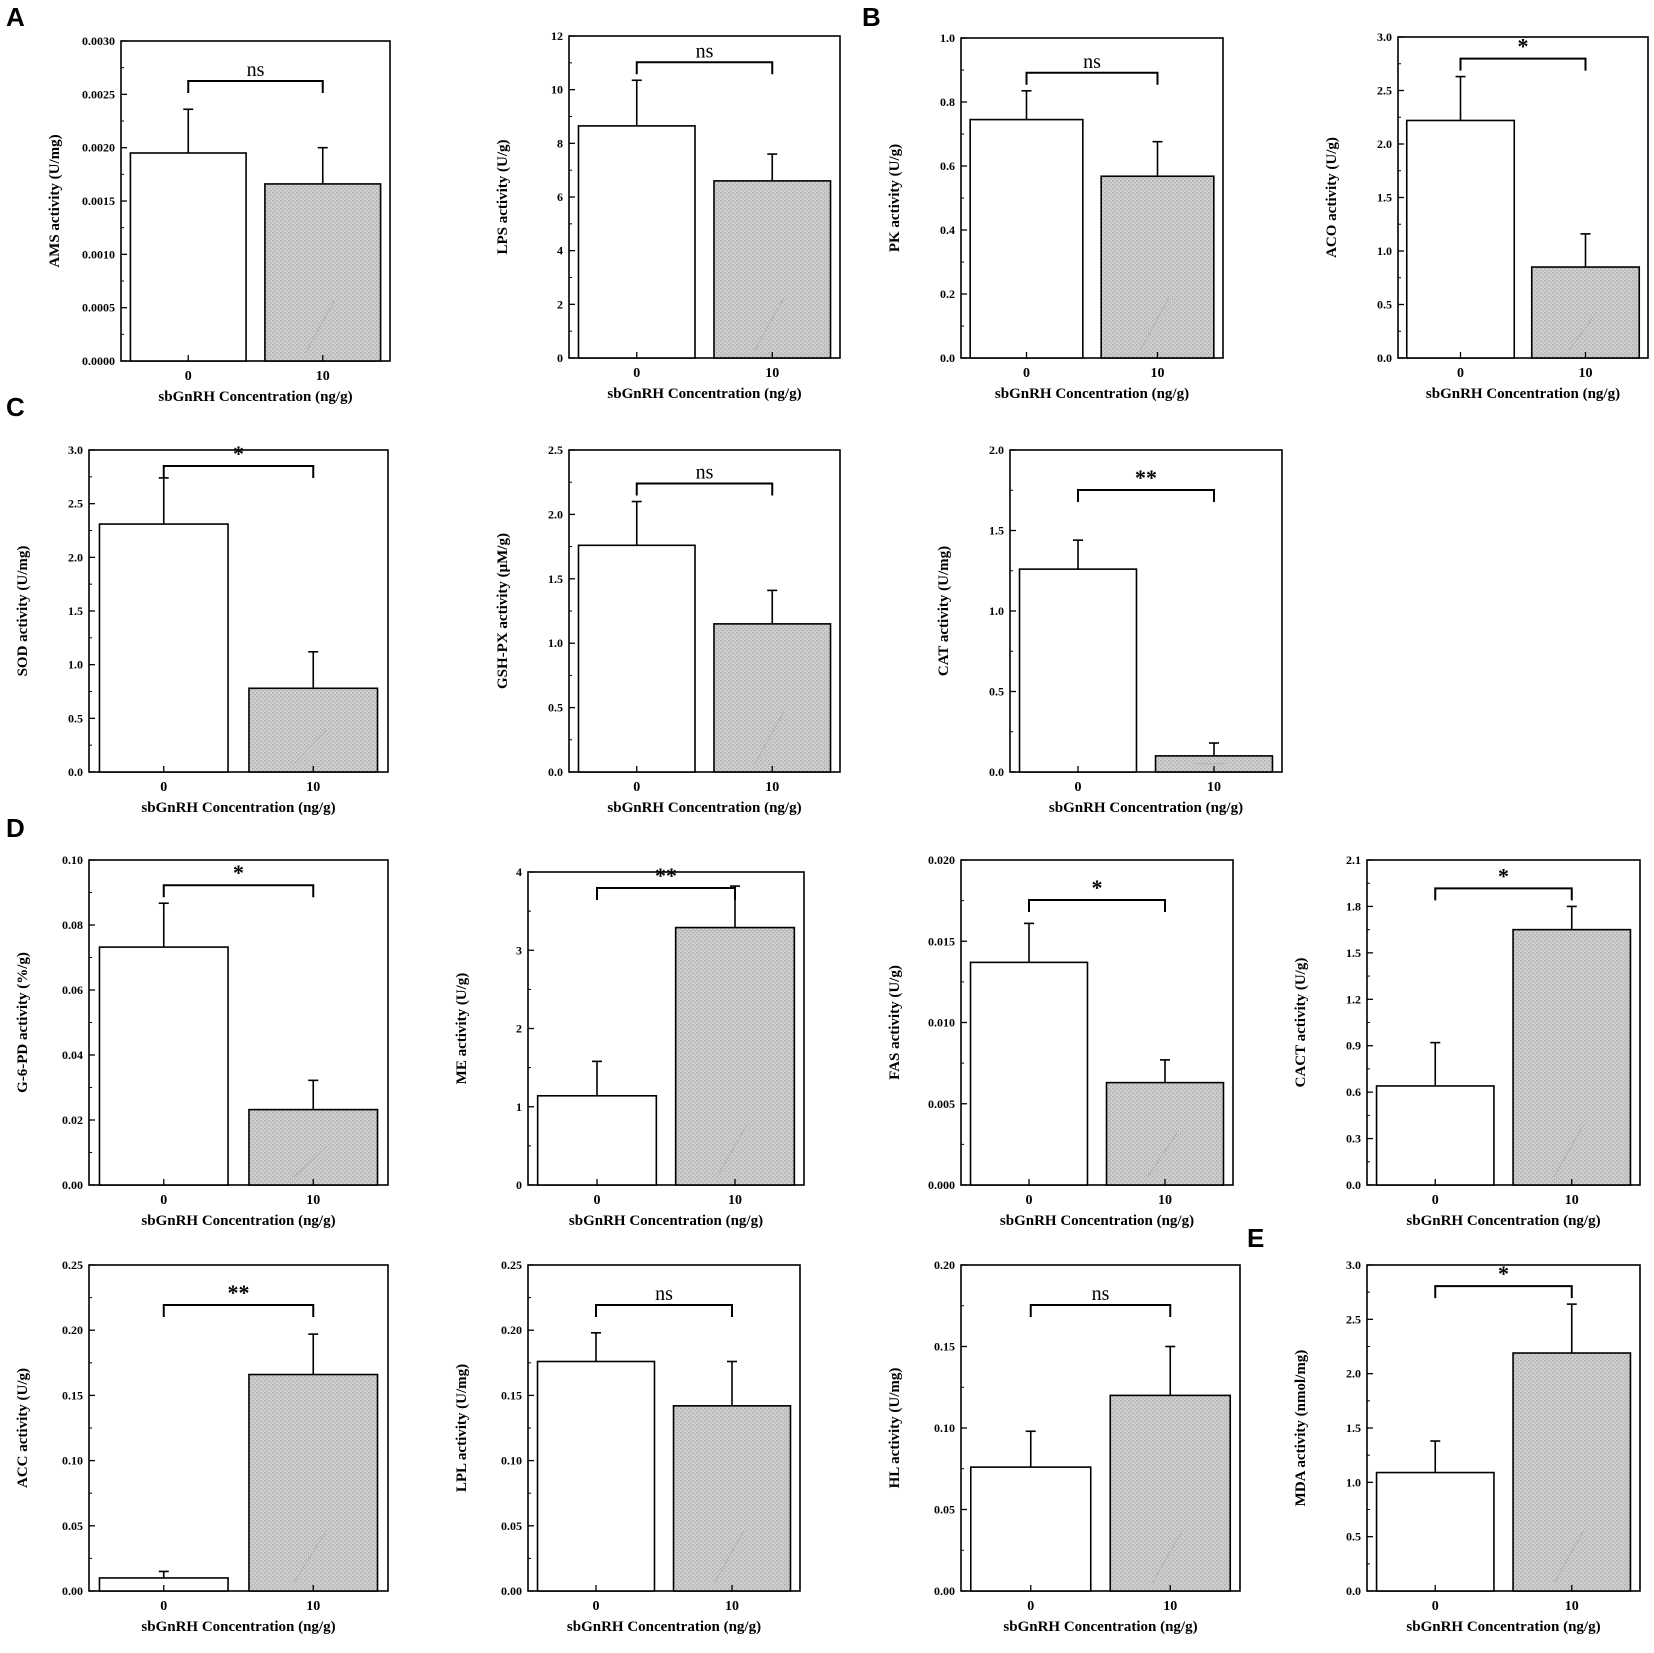  What do you see at coordinates (23, 1428) in the screenshot?
I see `y-axis-label: ACC activity (U/g)` at bounding box center [23, 1428].